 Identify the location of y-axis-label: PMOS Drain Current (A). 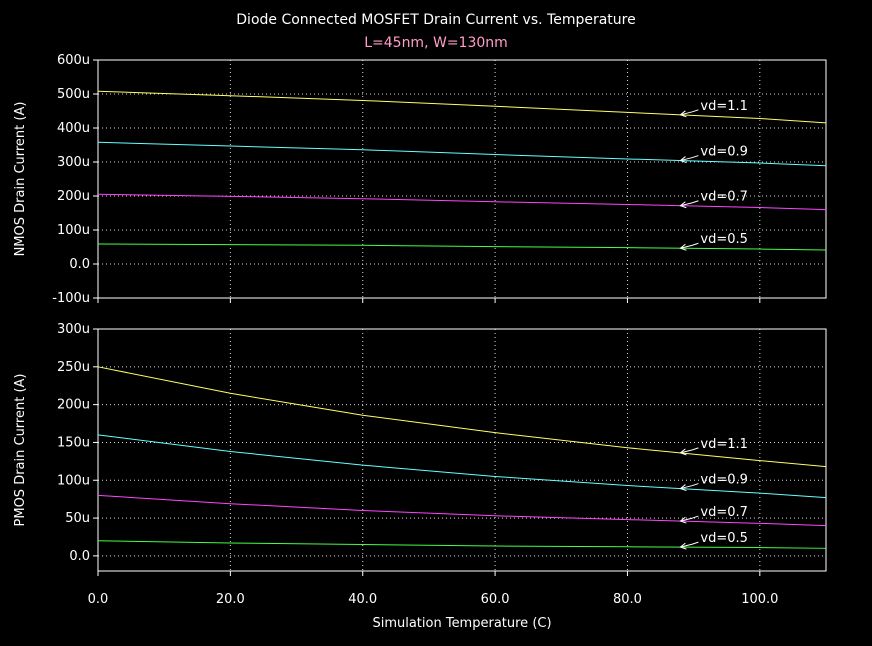
(20, 450).